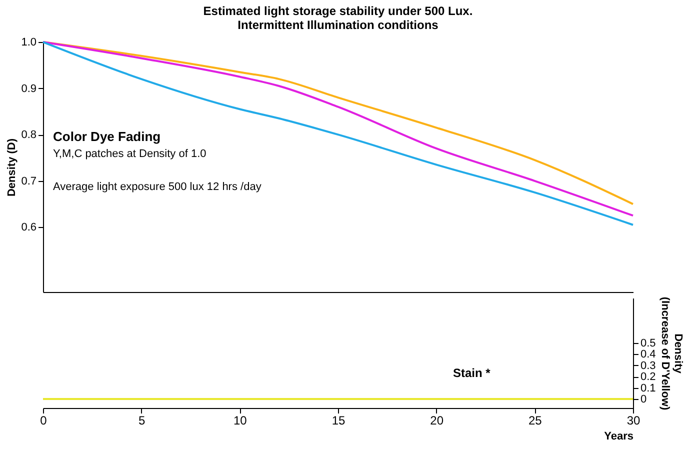 This screenshot has height=450, width=695. I want to click on y2-tick-label: 0.1, so click(648, 388).